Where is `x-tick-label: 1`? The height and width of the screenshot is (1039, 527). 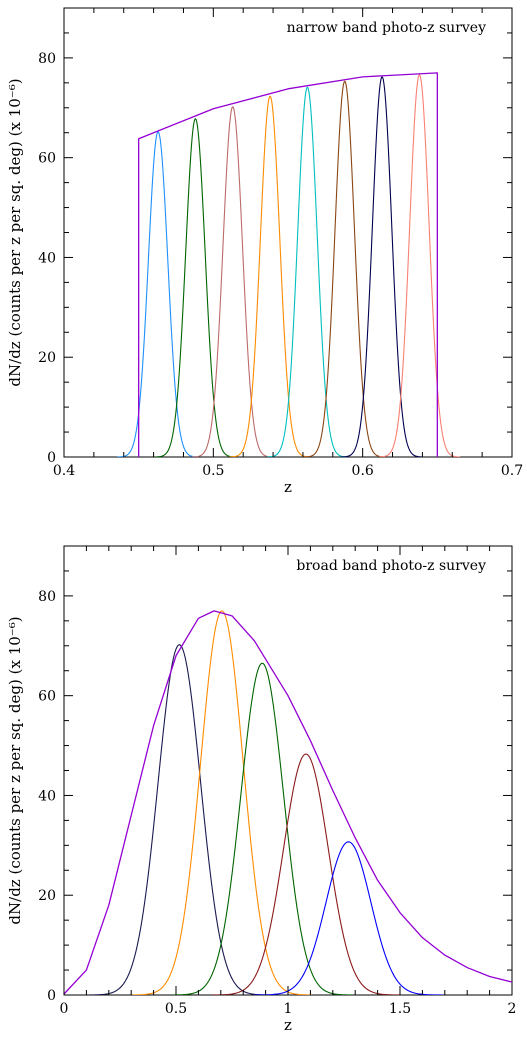
x-tick-label: 1 is located at coordinates (288, 1009).